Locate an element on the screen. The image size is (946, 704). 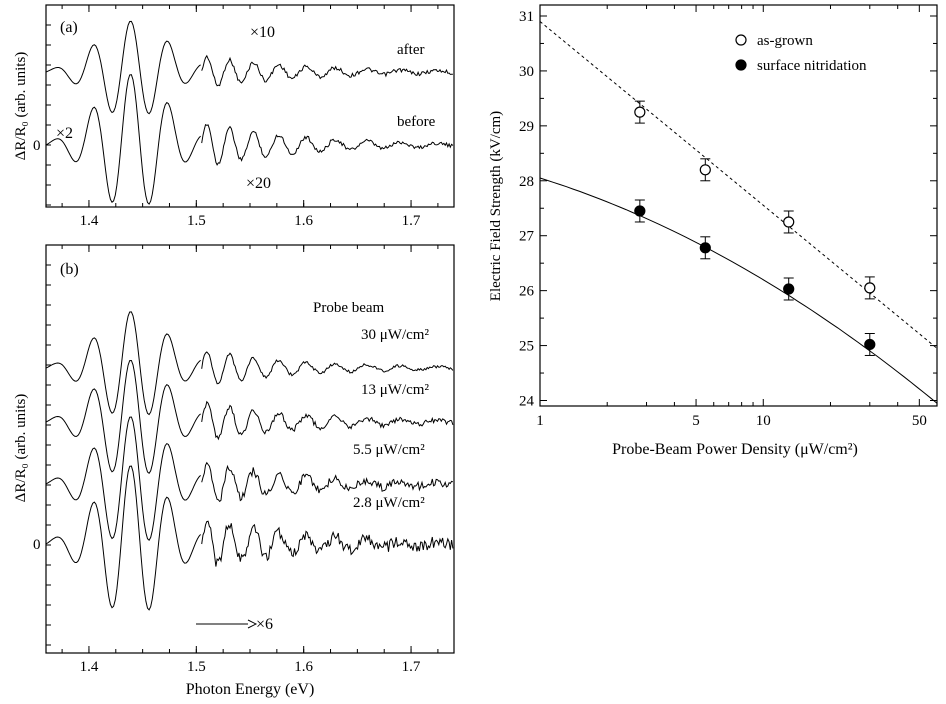
legend-label-as-grown: as-grown is located at coordinates (785, 41).